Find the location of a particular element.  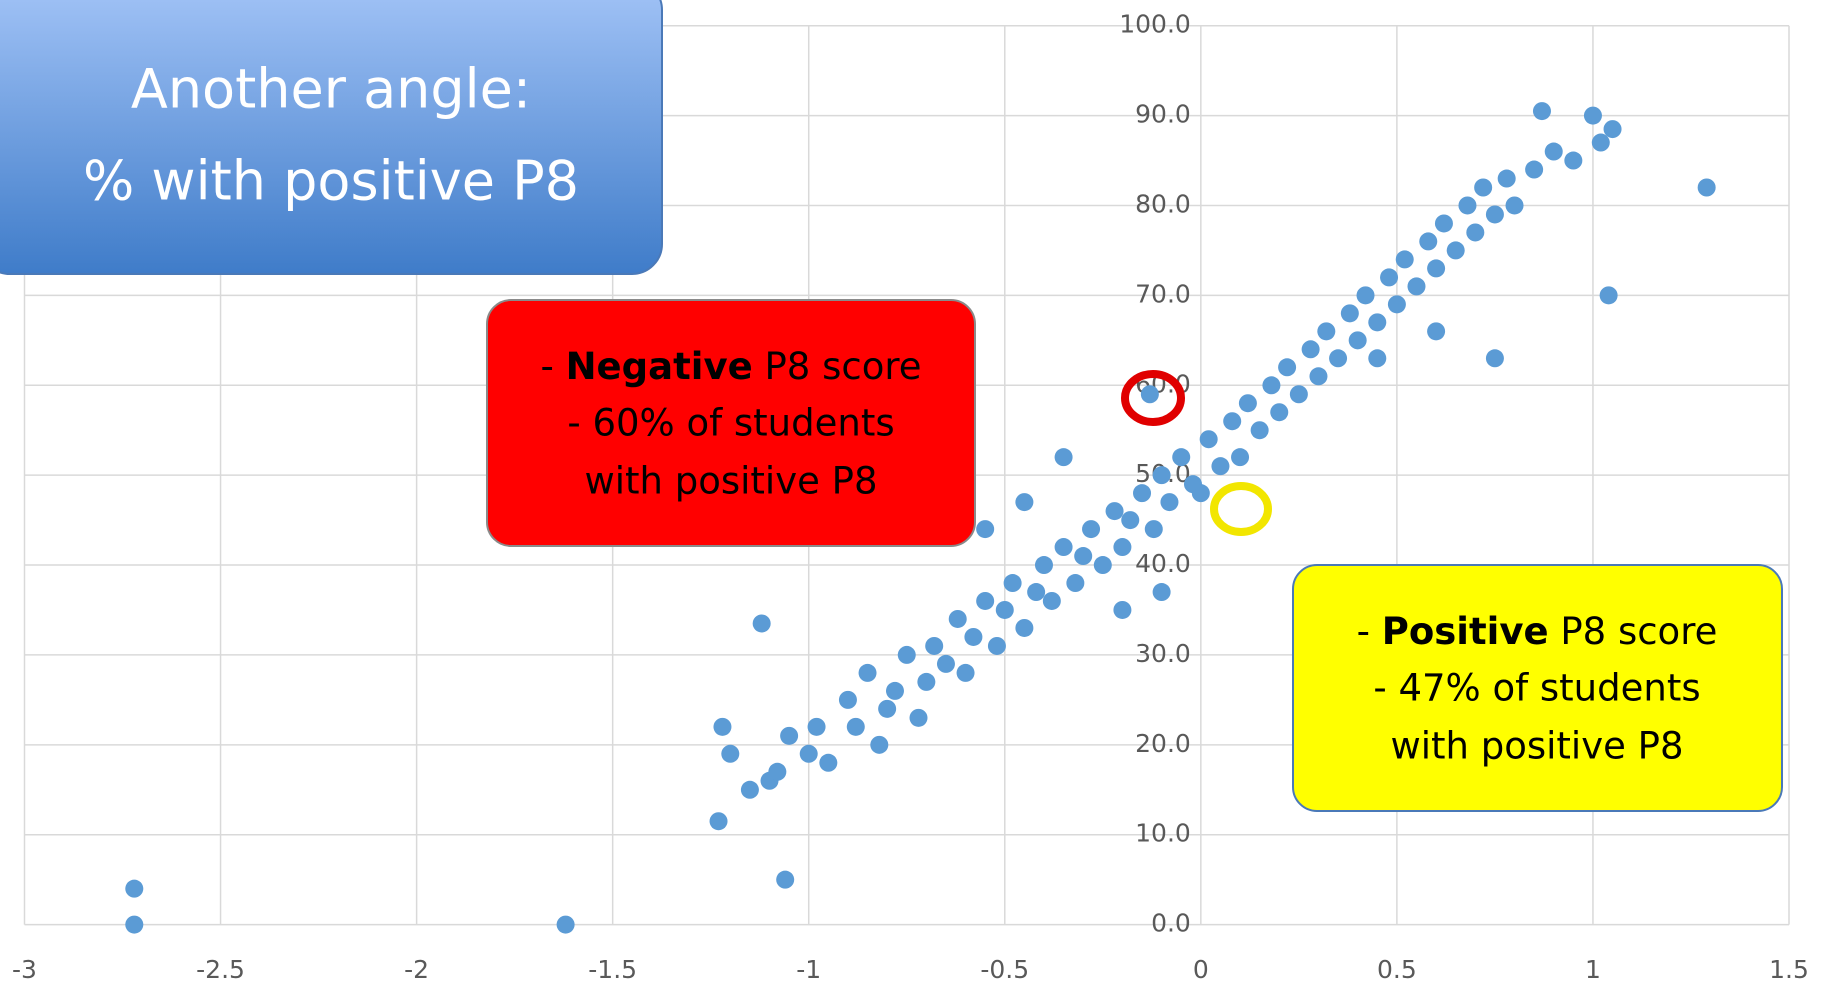

y-tick-label: 40.0 is located at coordinates (1163, 563).